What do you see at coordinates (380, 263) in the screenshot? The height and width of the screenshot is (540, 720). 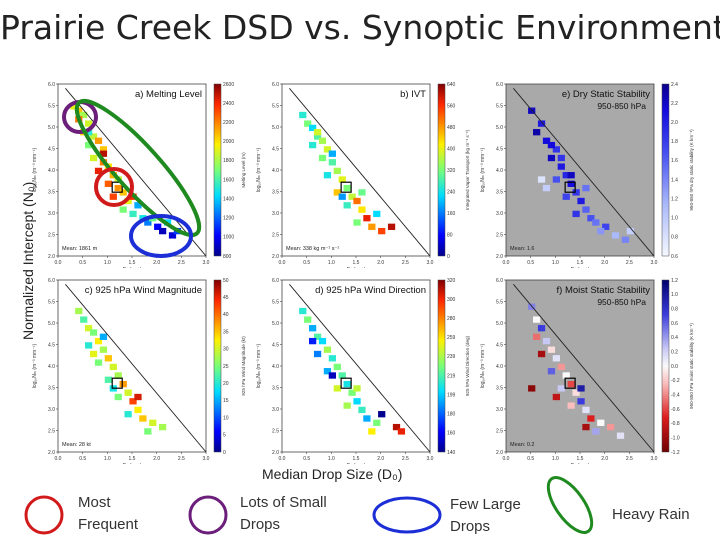 I see `x-tick-label: 2.0` at bounding box center [380, 263].